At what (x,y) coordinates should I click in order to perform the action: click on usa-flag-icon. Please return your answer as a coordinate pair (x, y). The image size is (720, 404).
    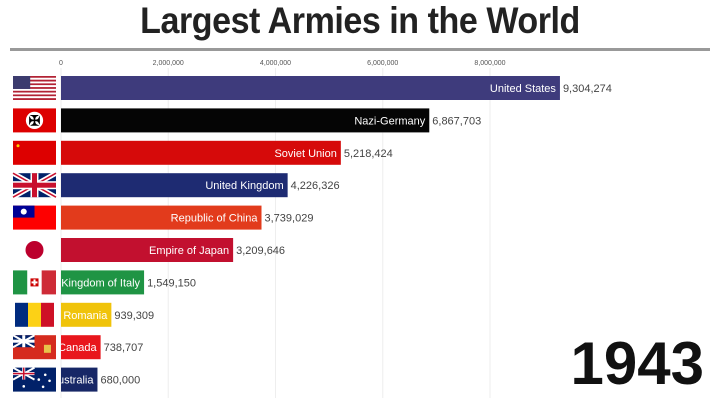
    Looking at the image, I should click on (34, 89).